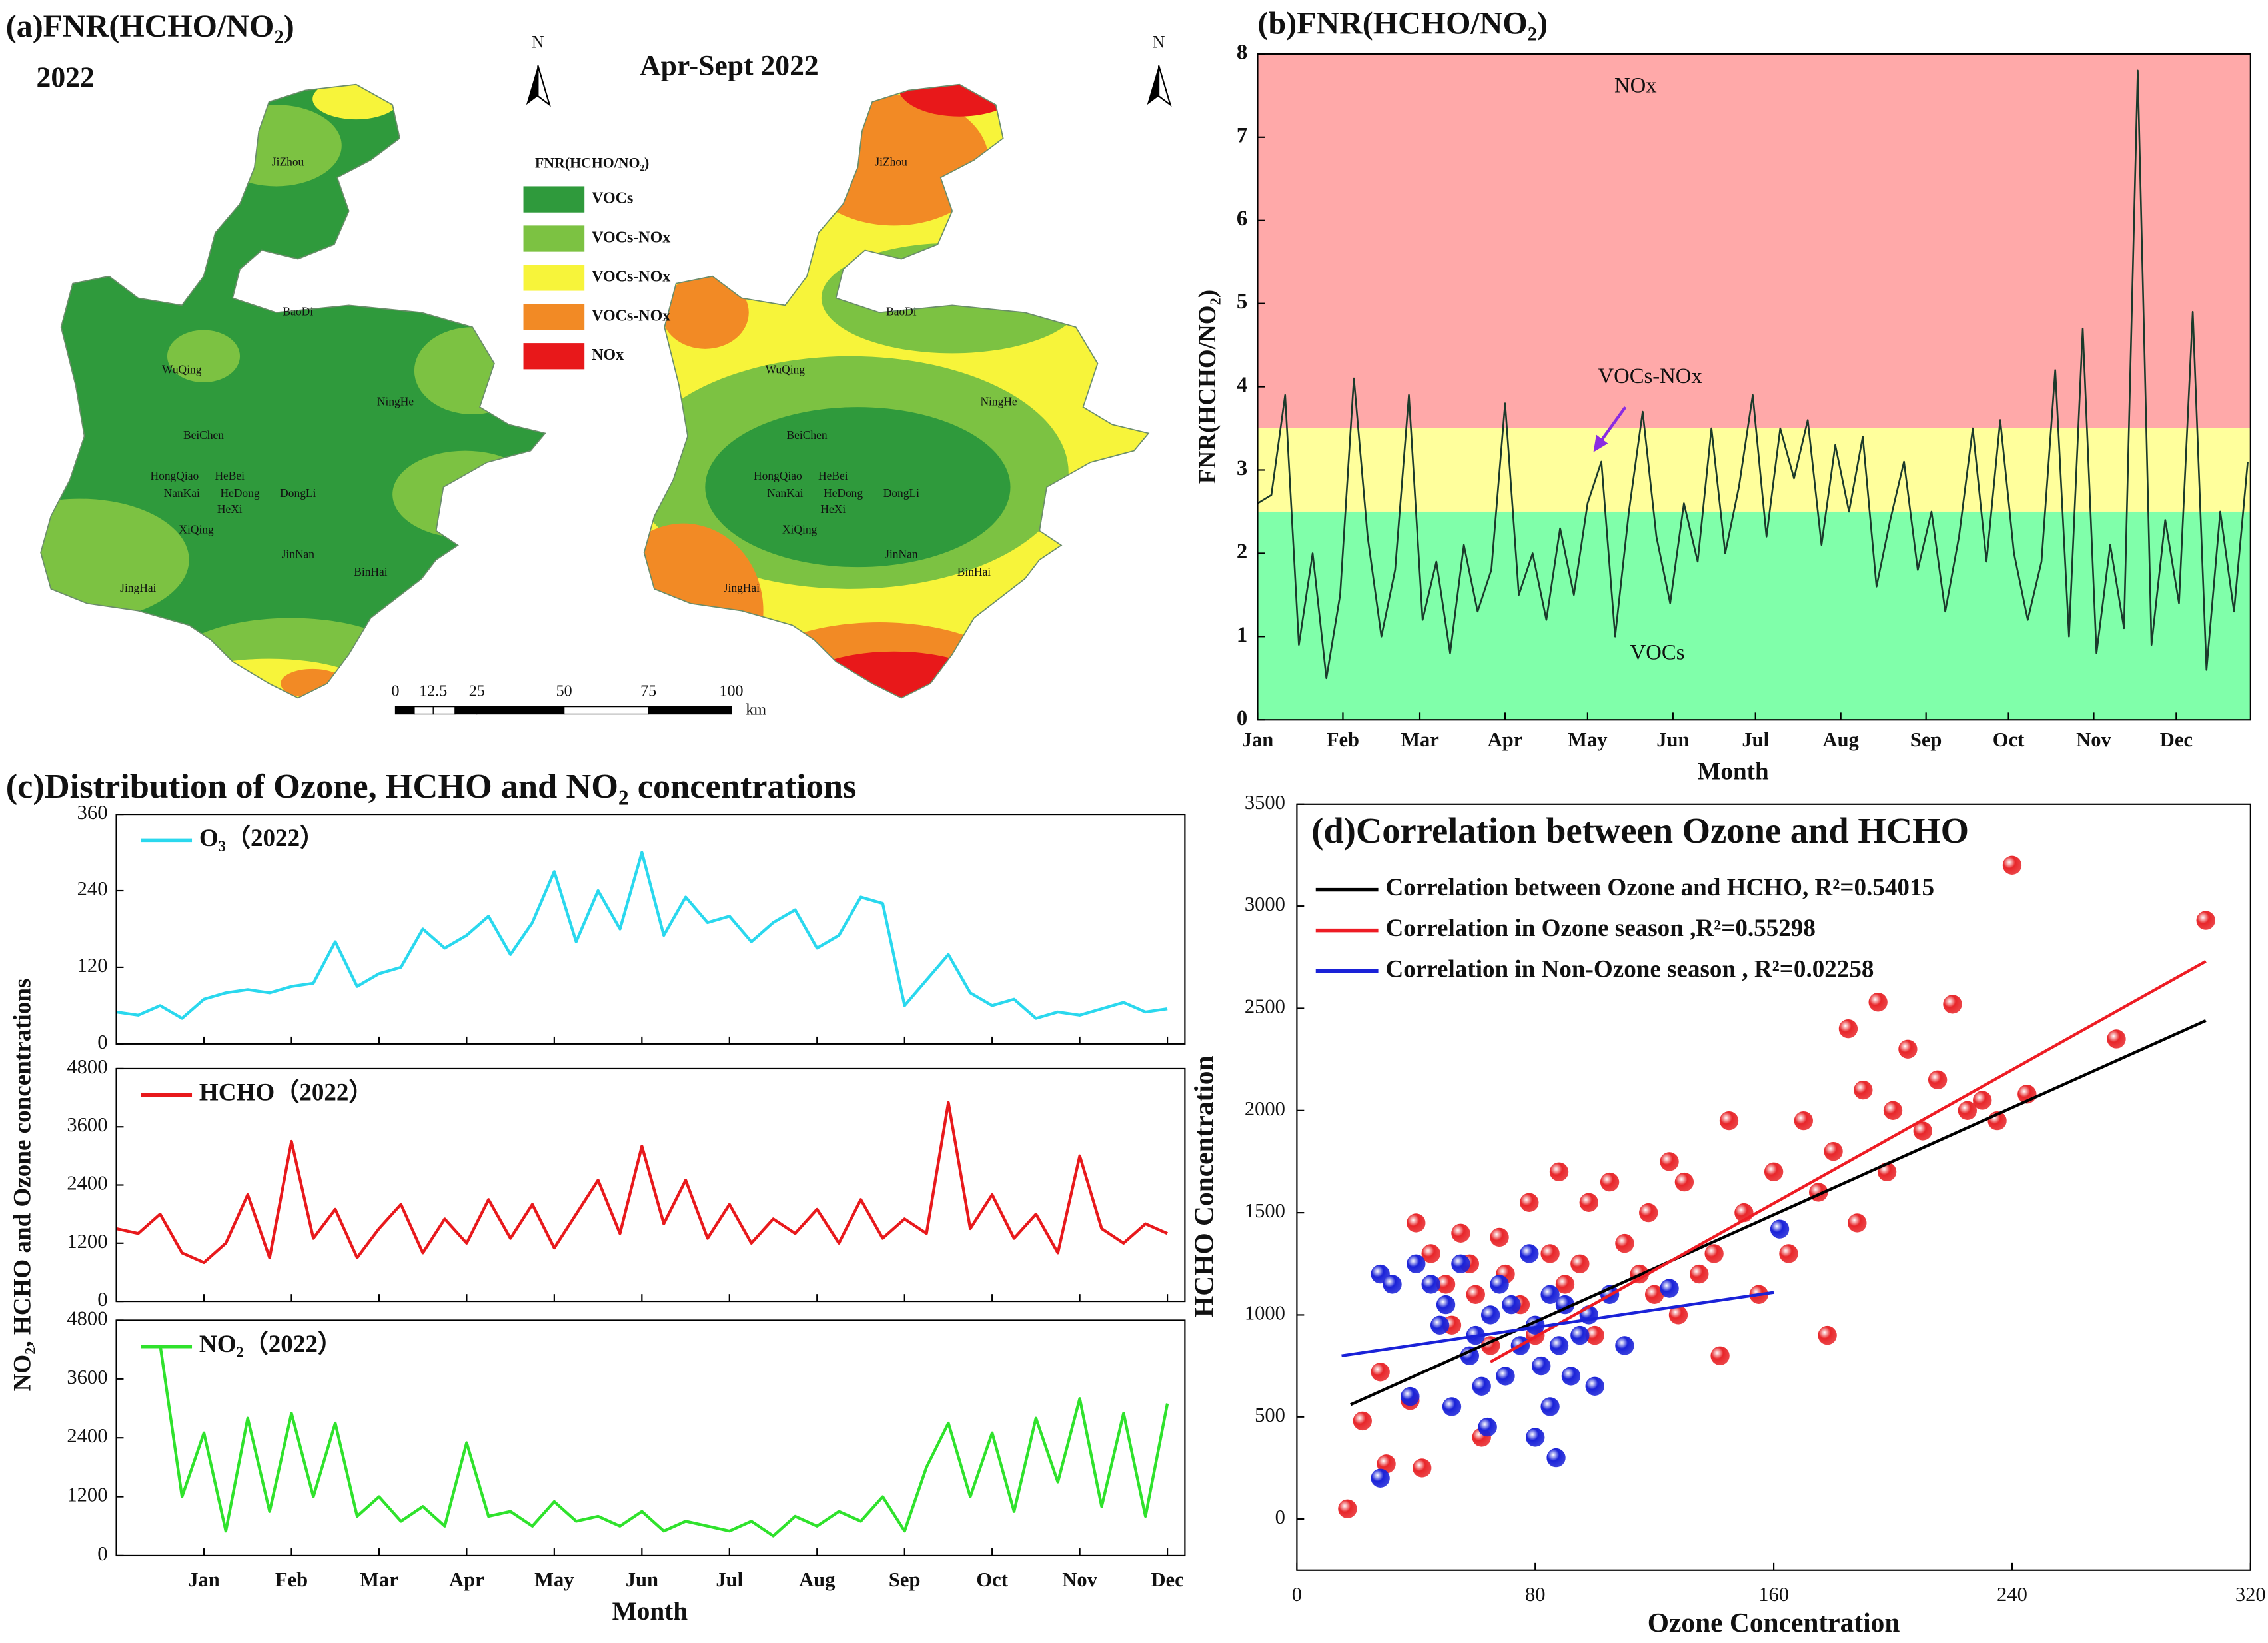 Image resolution: width=2268 pixels, height=1643 pixels. What do you see at coordinates (270, 1344) in the screenshot?
I see `legend-label: NO₂（2022）` at bounding box center [270, 1344].